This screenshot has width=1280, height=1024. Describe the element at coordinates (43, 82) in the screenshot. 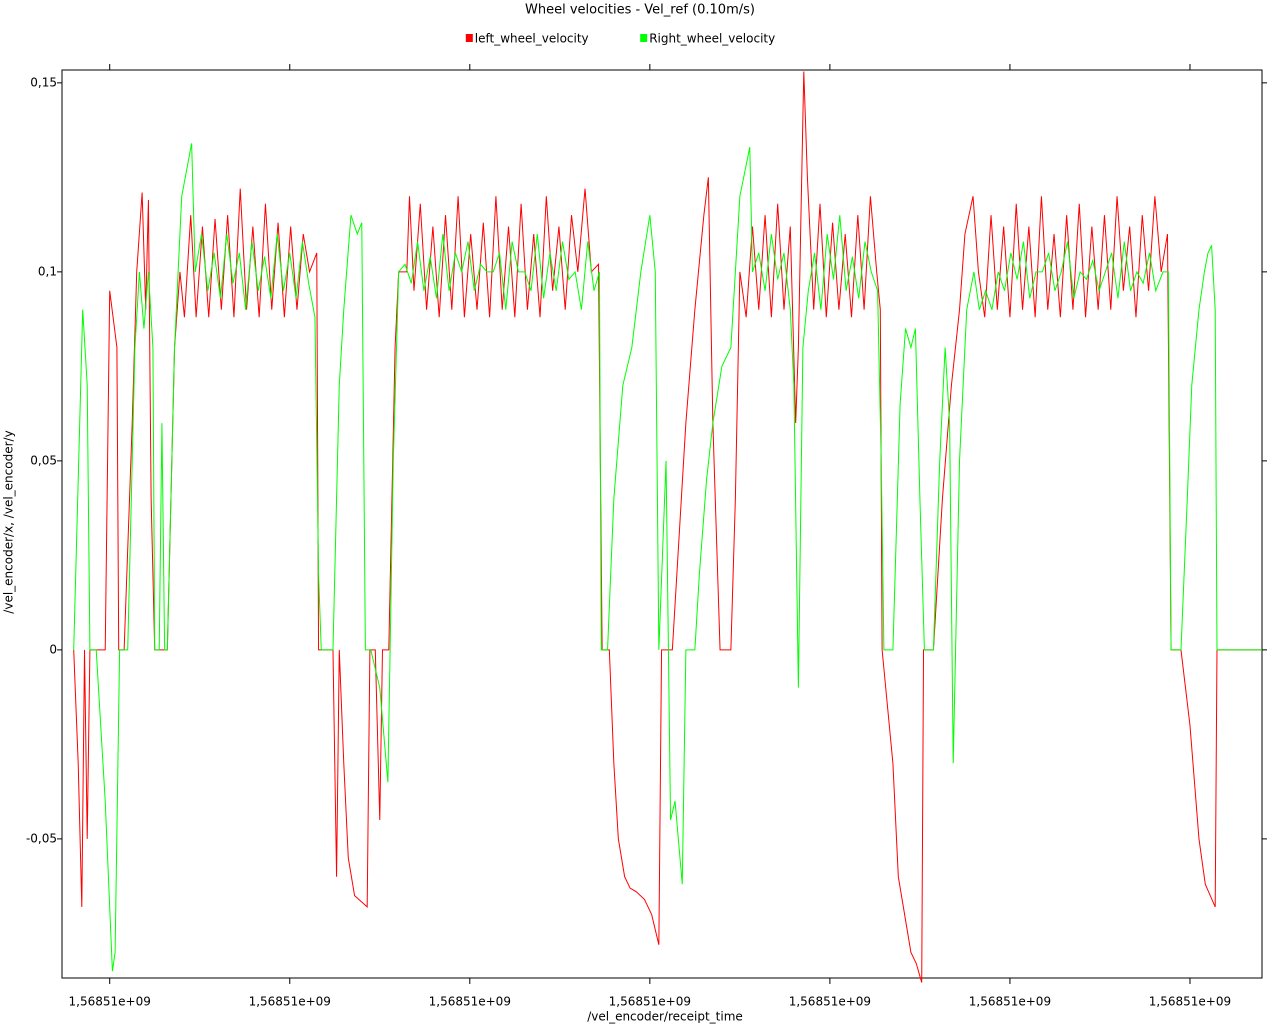

I see `y-tick-label: 0,15` at that location.